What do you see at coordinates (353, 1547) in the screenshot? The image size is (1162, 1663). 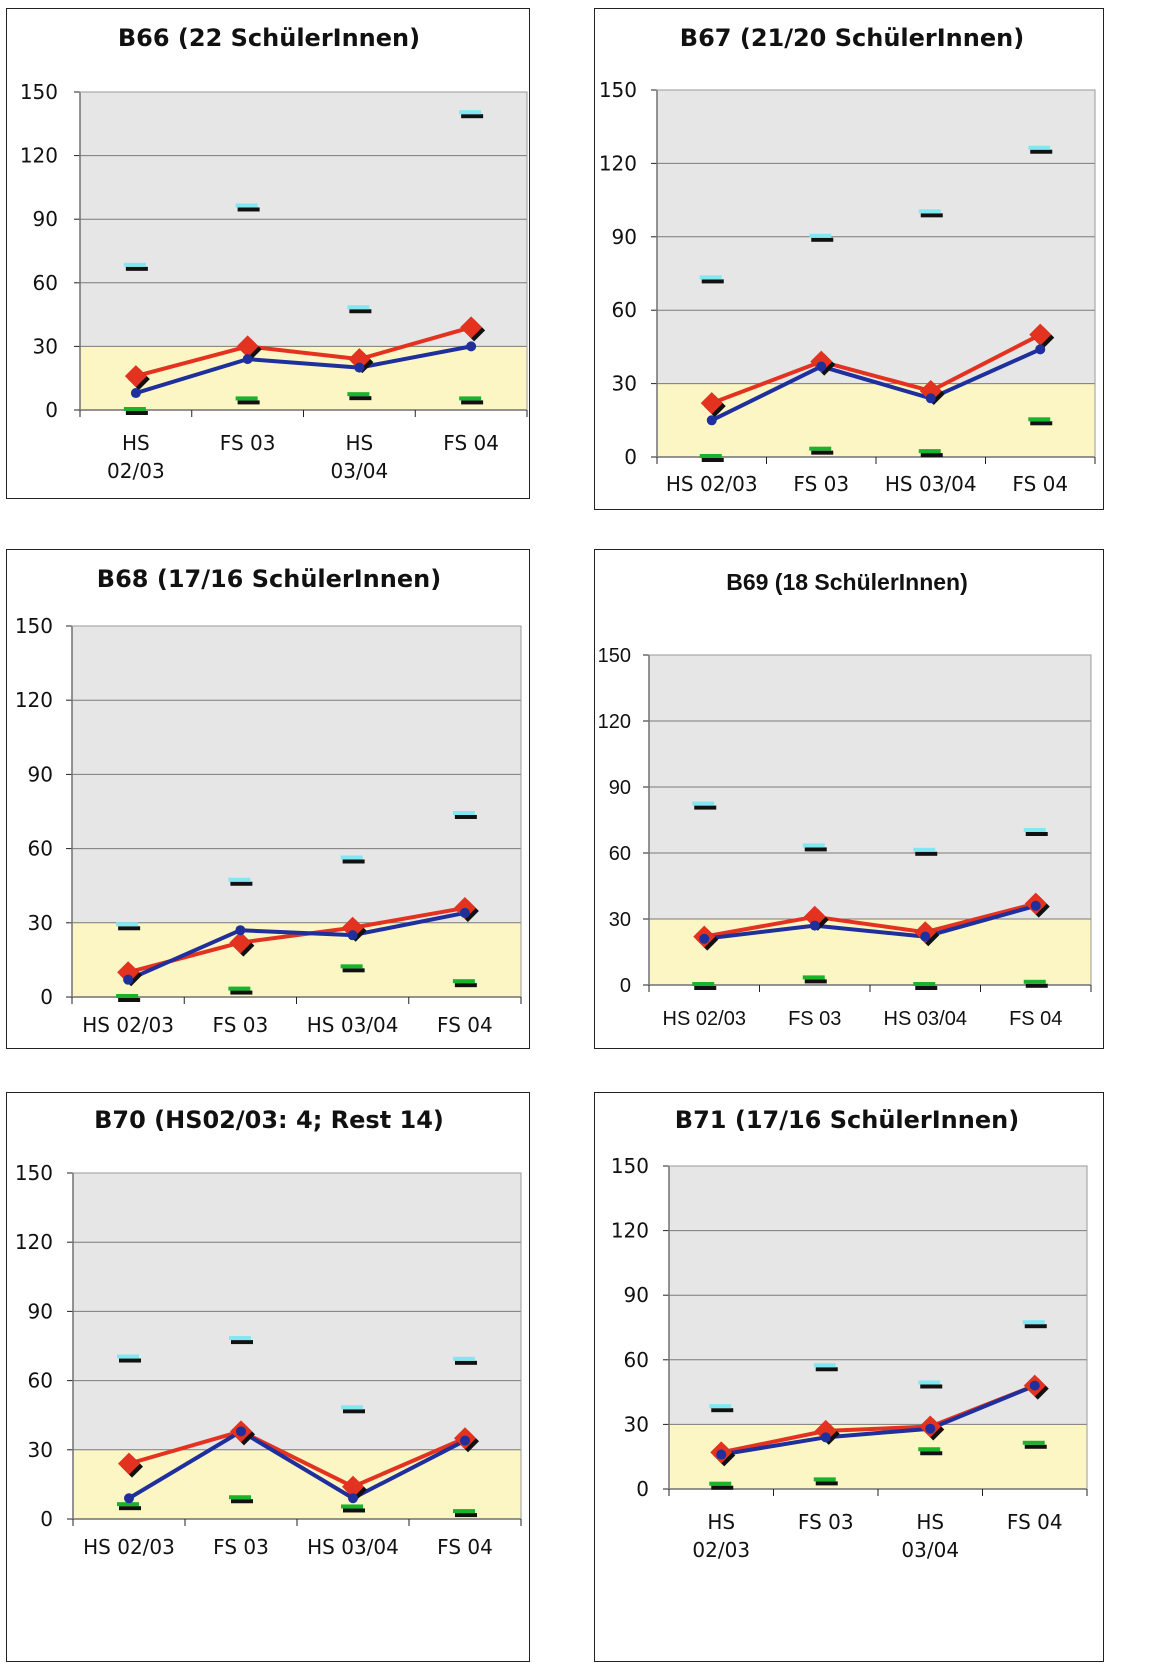 I see `x-tick-label: HS 03/04` at bounding box center [353, 1547].